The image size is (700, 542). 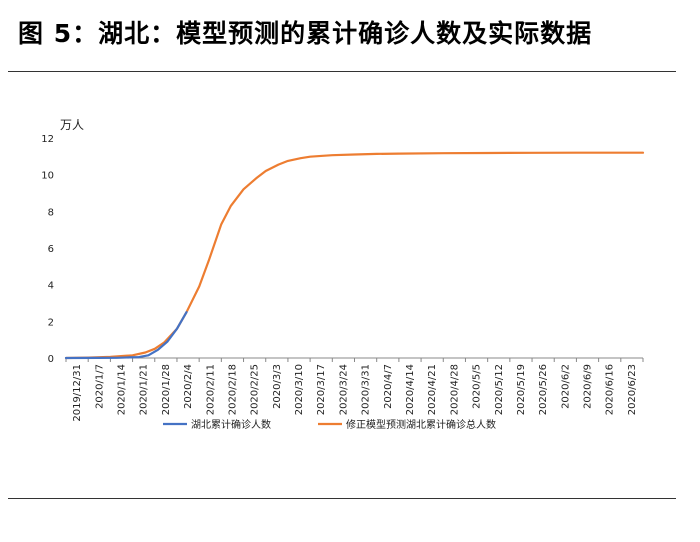 I want to click on x-tick-label: 2020/4/14, so click(x=410, y=389).